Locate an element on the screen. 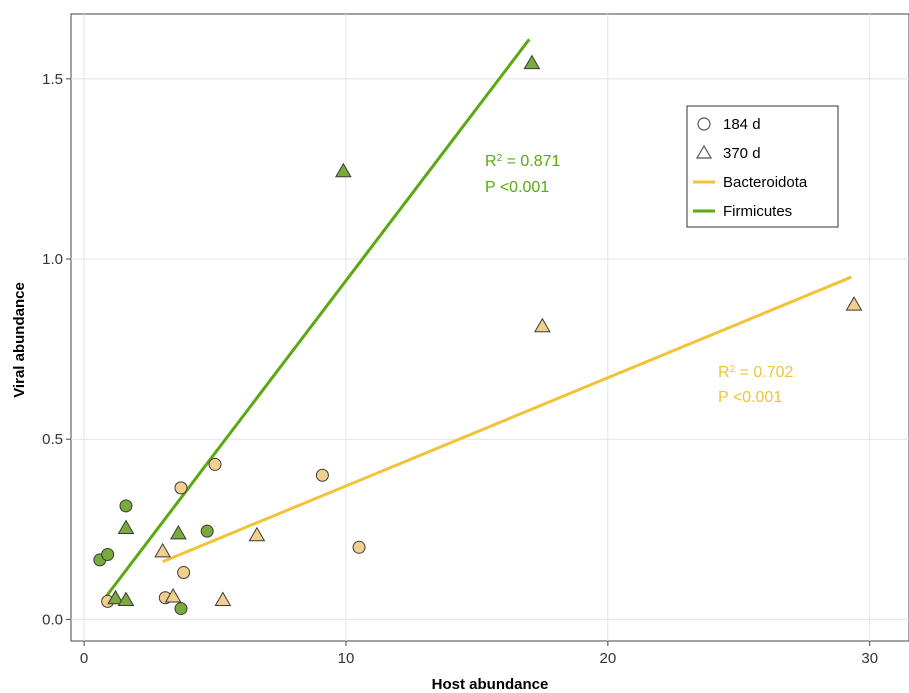 This screenshot has height=693, width=909. legend-circle-marker is located at coordinates (704, 124).